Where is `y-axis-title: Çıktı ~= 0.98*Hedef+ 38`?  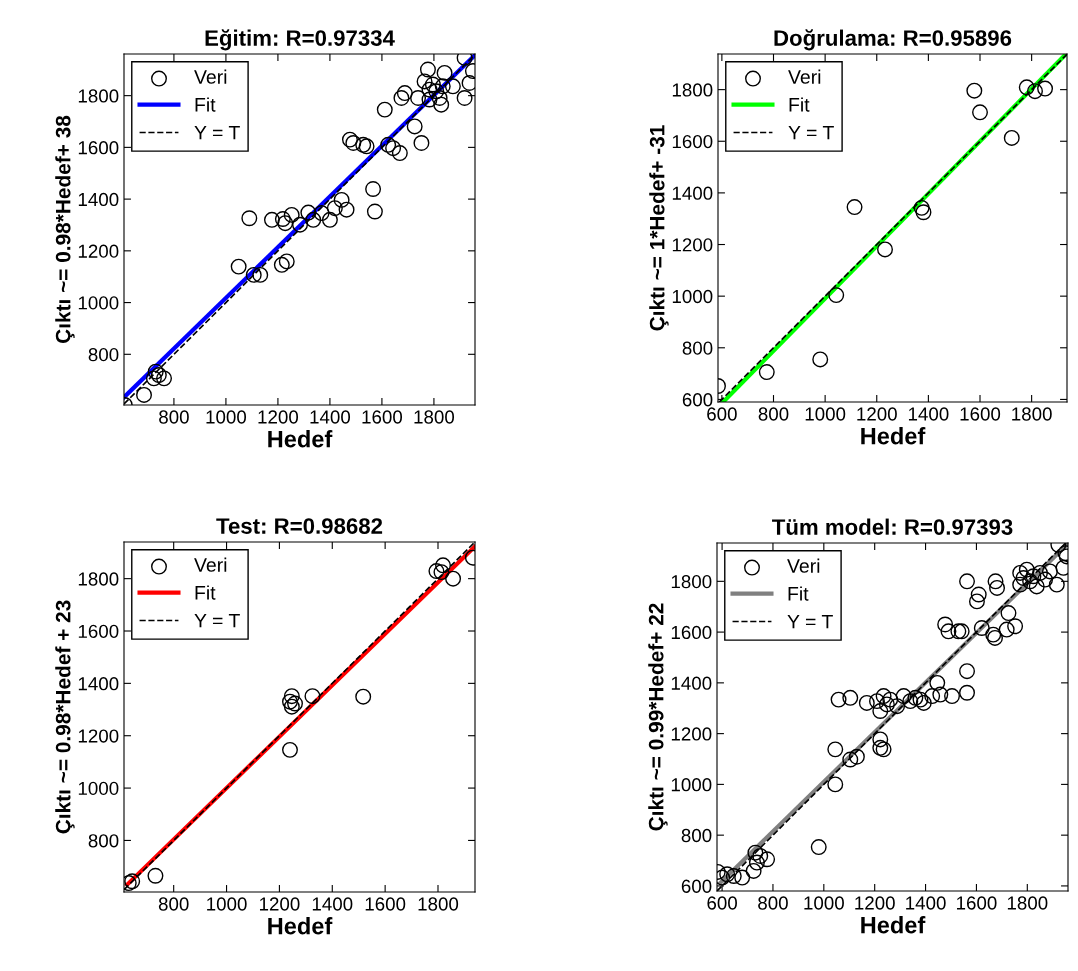 y-axis-title: Çıktı ~= 0.98*Hedef+ 38 is located at coordinates (65, 229).